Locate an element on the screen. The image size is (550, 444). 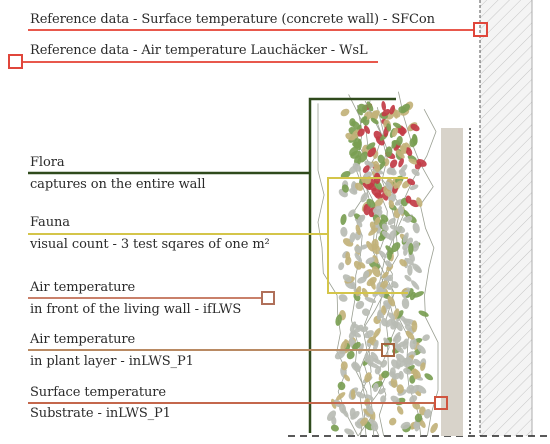
surface-marker is located at coordinates (441, 403).